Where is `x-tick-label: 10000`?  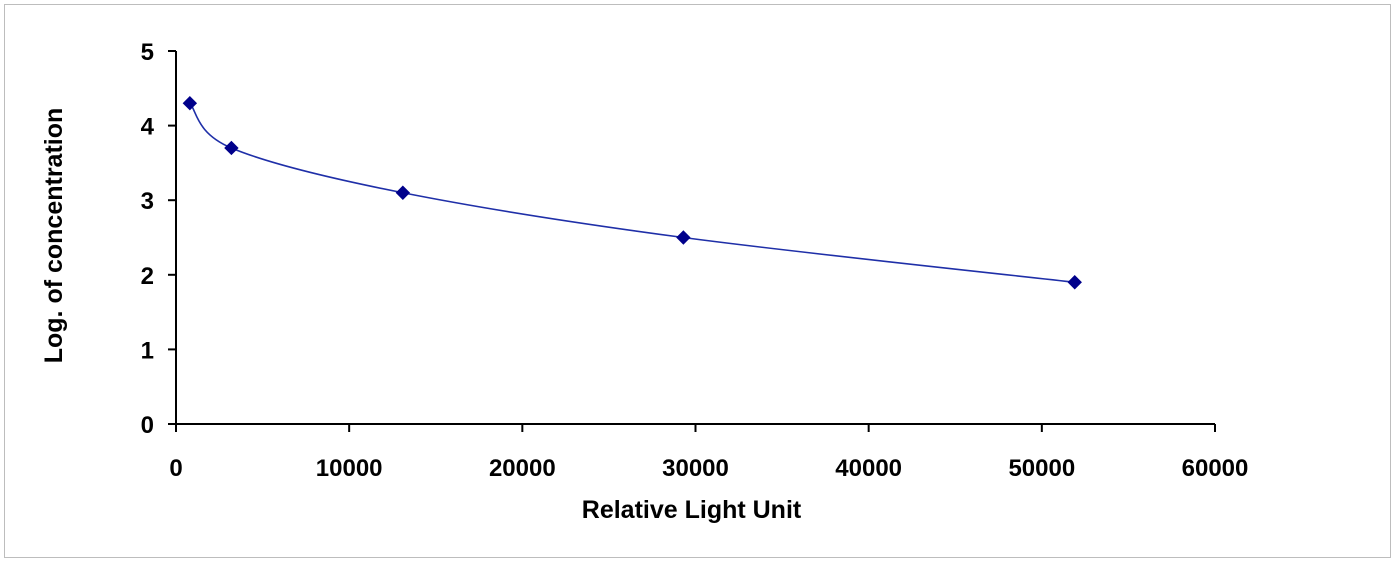
x-tick-label: 10000 is located at coordinates (349, 468).